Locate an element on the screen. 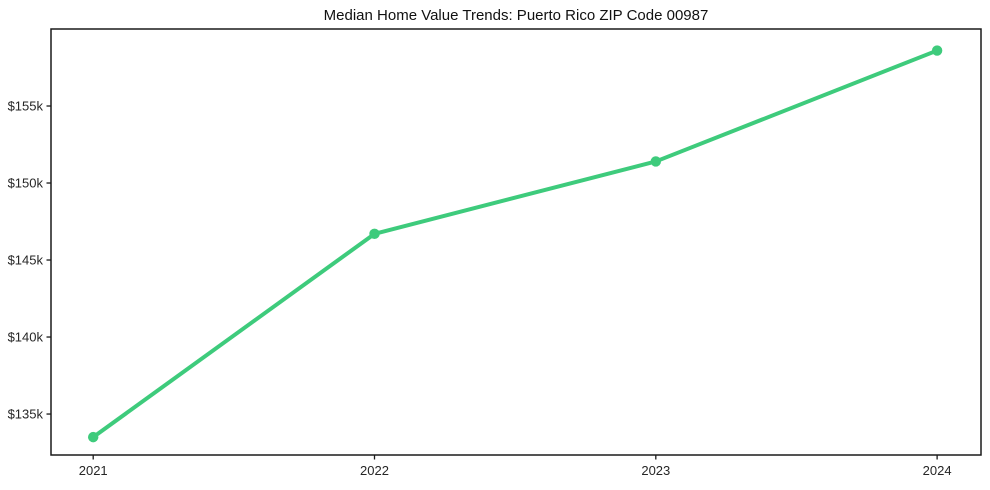 The width and height of the screenshot is (990, 490). y-tick-label: $140k is located at coordinates (26, 337).